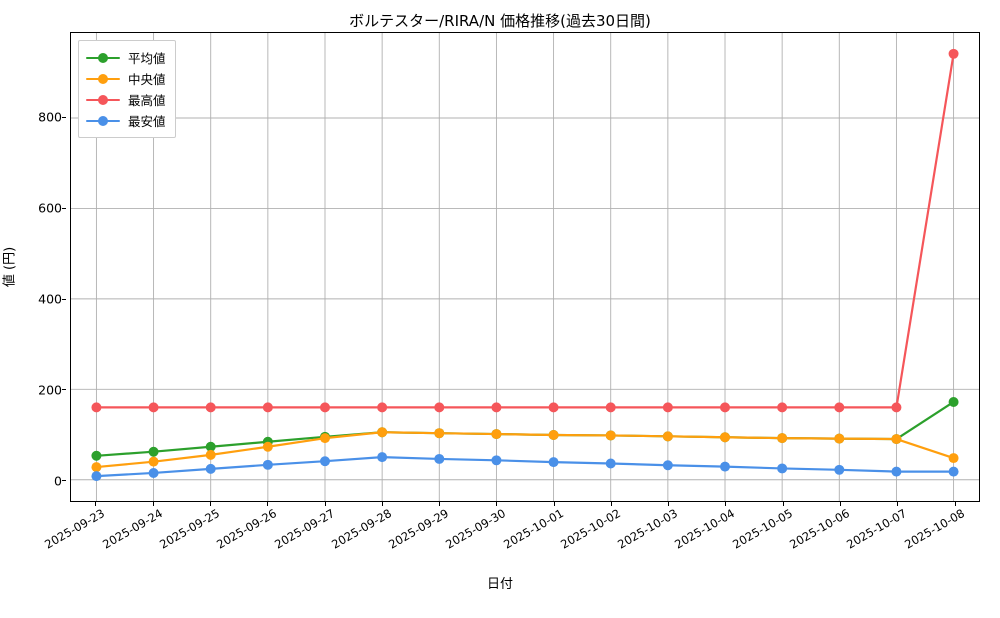 This screenshot has width=1000, height=618. What do you see at coordinates (126, 57) in the screenshot?
I see `legend-item-1: 平均値` at bounding box center [126, 57].